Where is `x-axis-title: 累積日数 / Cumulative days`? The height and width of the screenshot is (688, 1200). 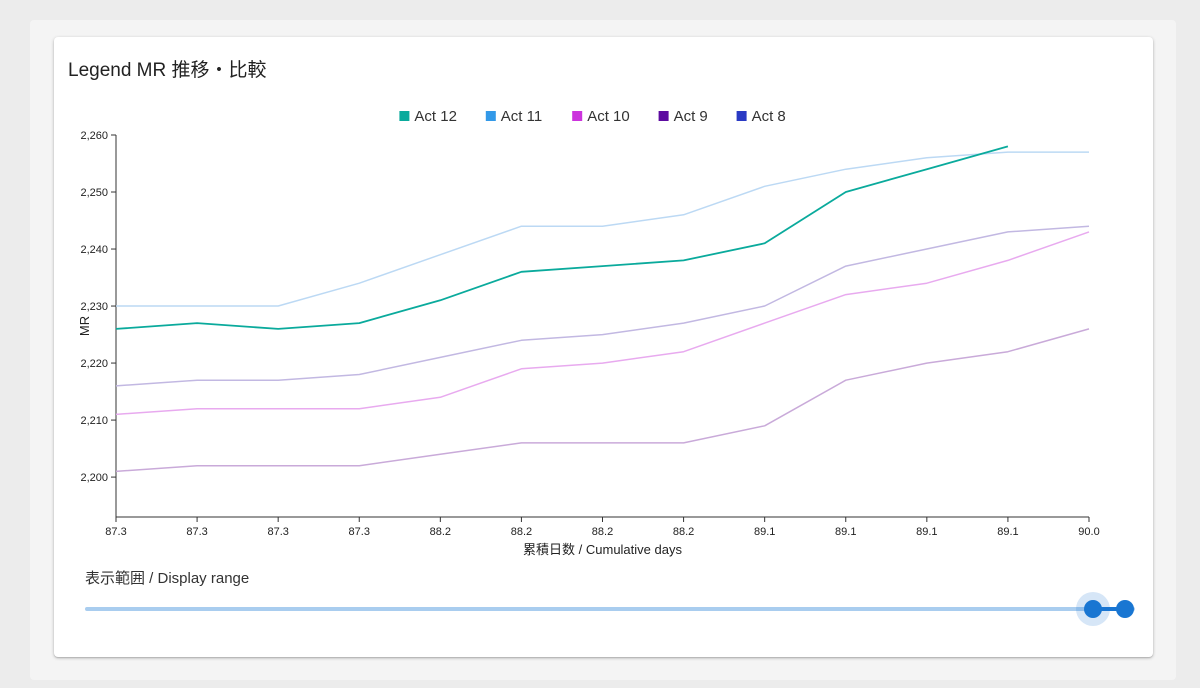 x-axis-title: 累積日数 / Cumulative days is located at coordinates (602, 549).